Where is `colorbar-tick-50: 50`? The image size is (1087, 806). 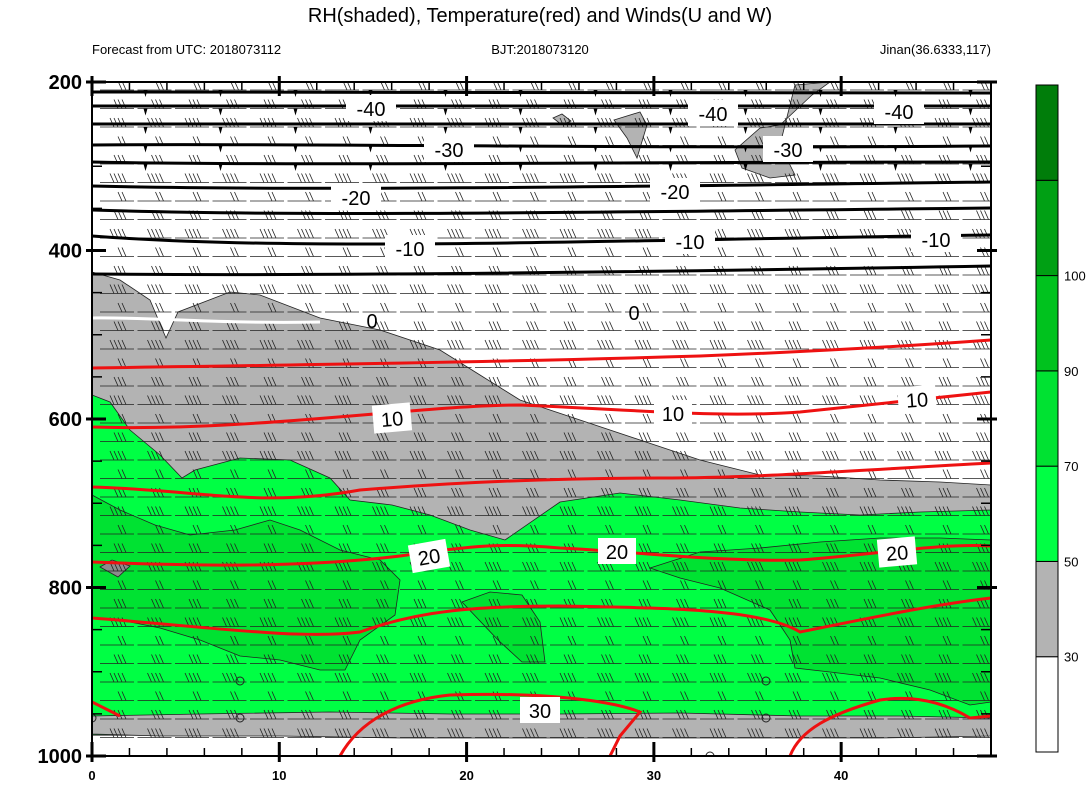
colorbar-tick-50: 50 is located at coordinates (1071, 561).